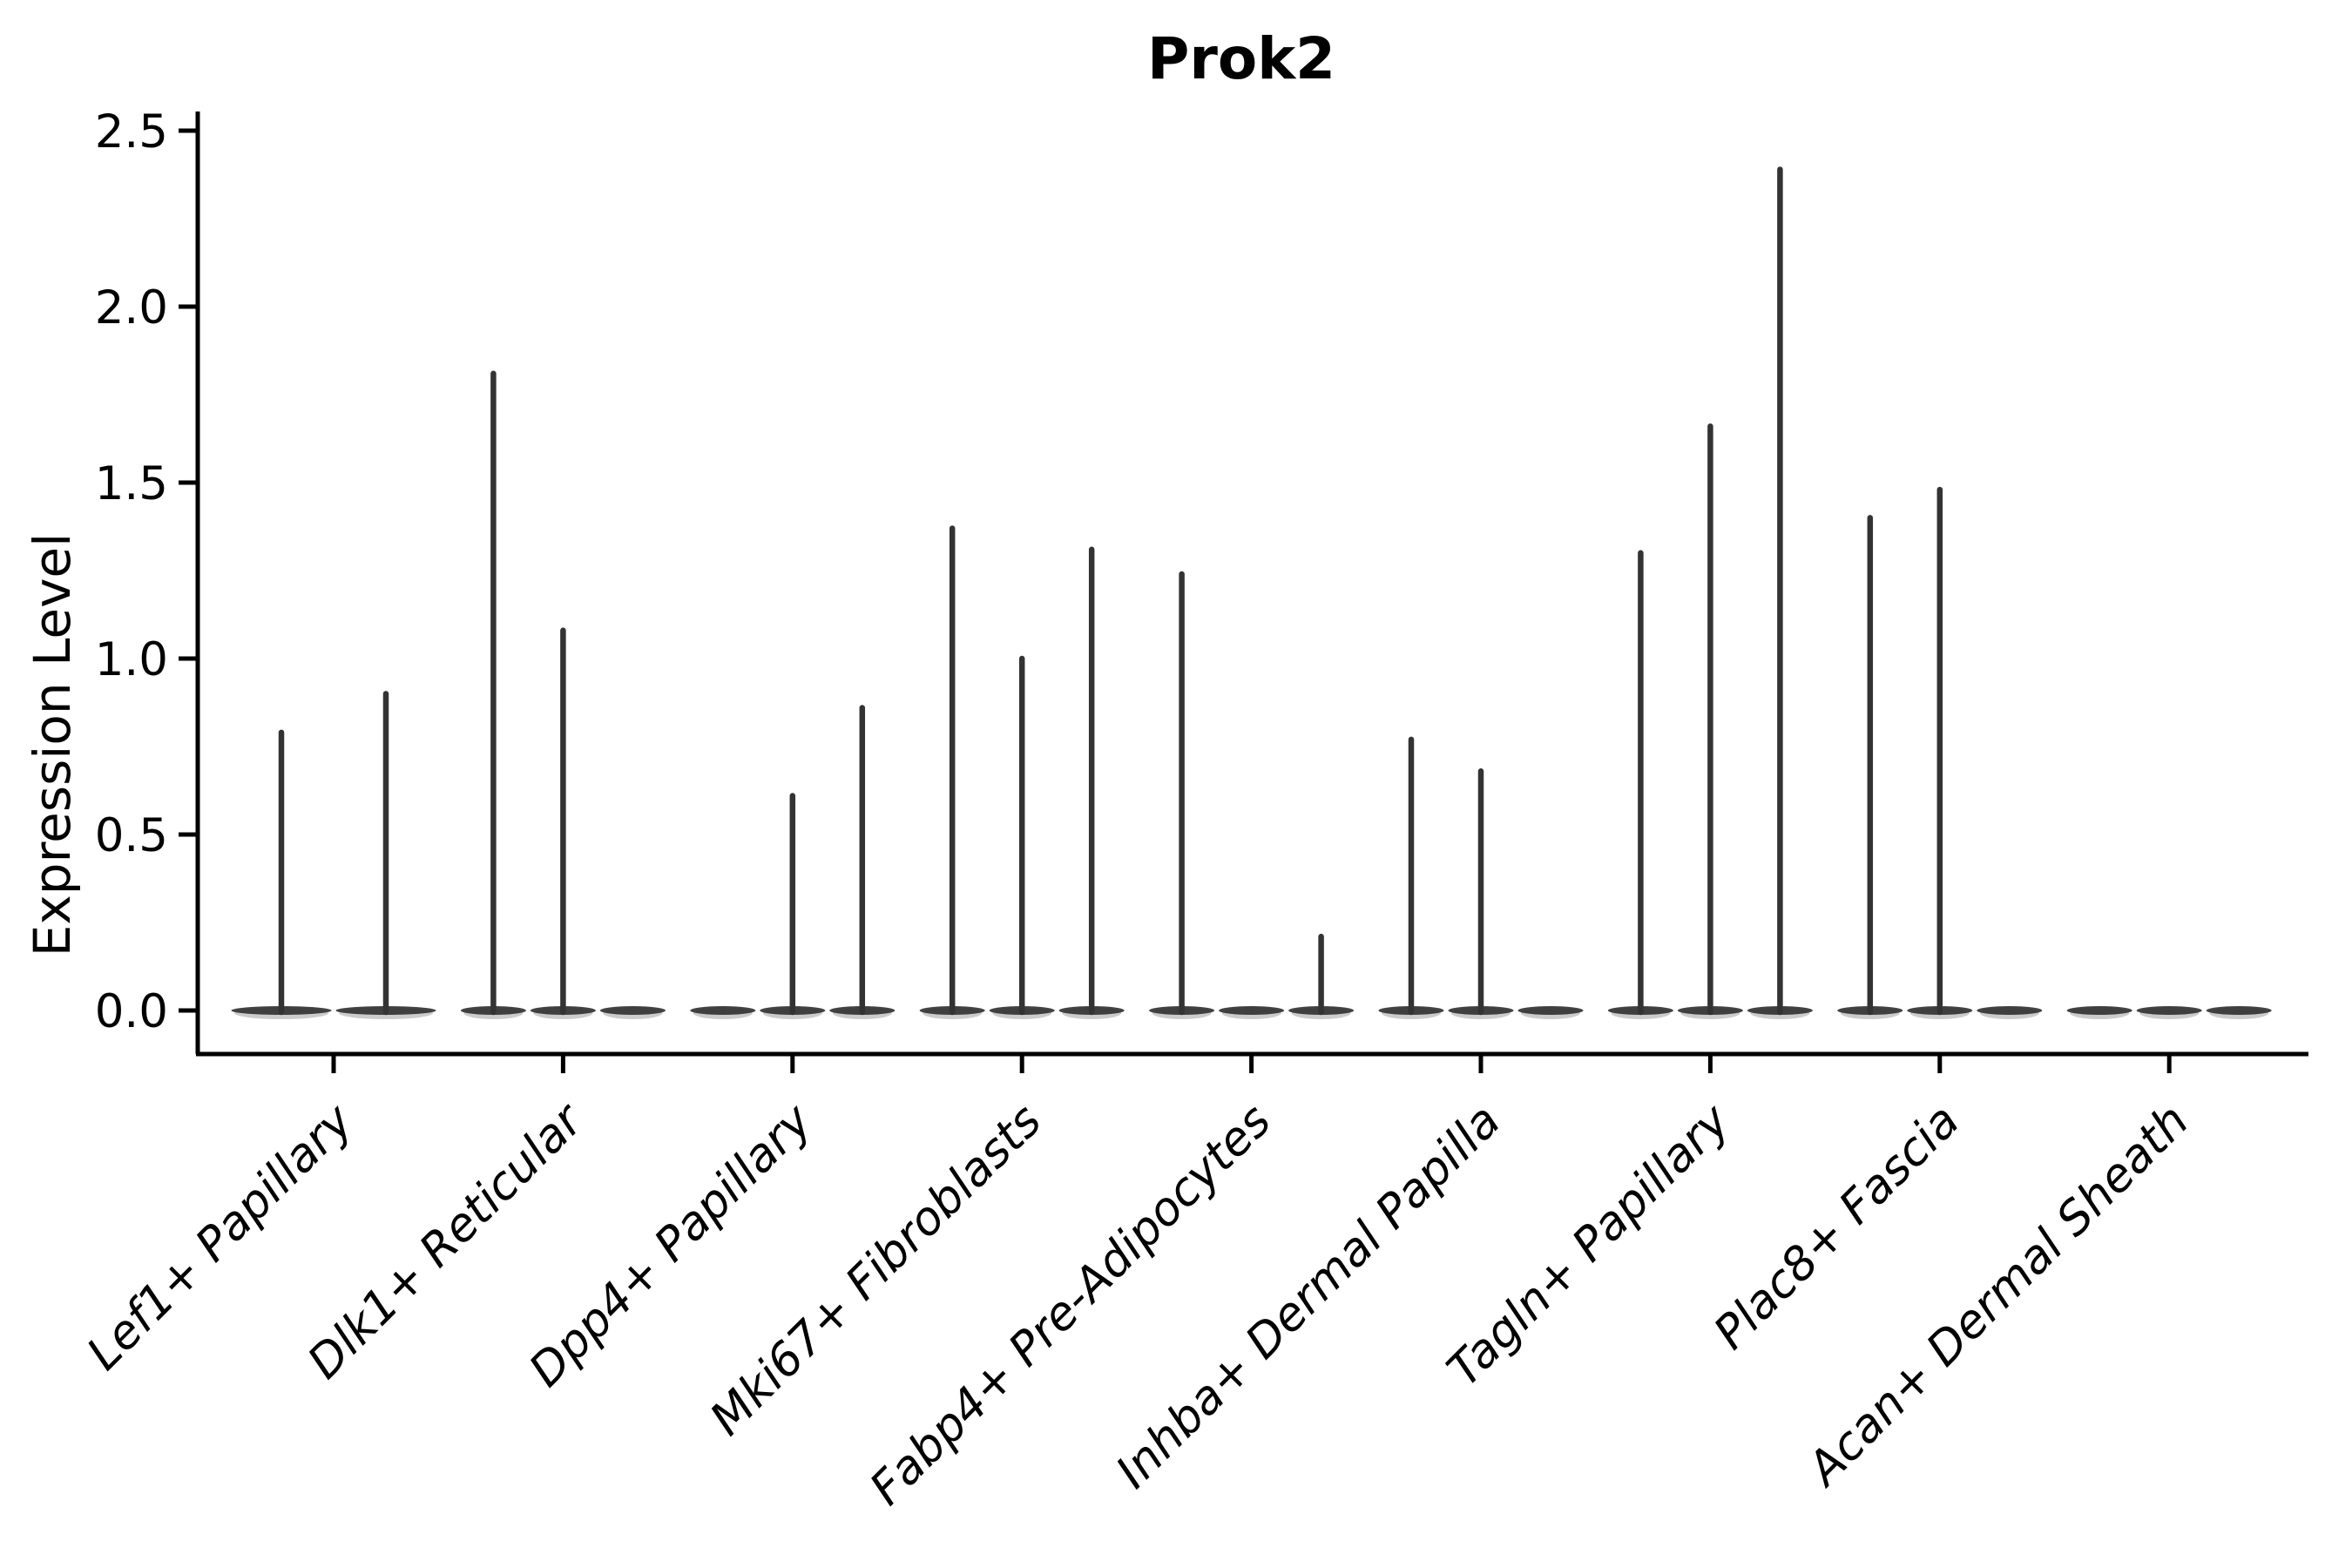 Image resolution: width=2352 pixels, height=1568 pixels. I want to click on y-axis: 0.0 0.5 1.0 1.5 2.0 2.5, so click(147, 579).